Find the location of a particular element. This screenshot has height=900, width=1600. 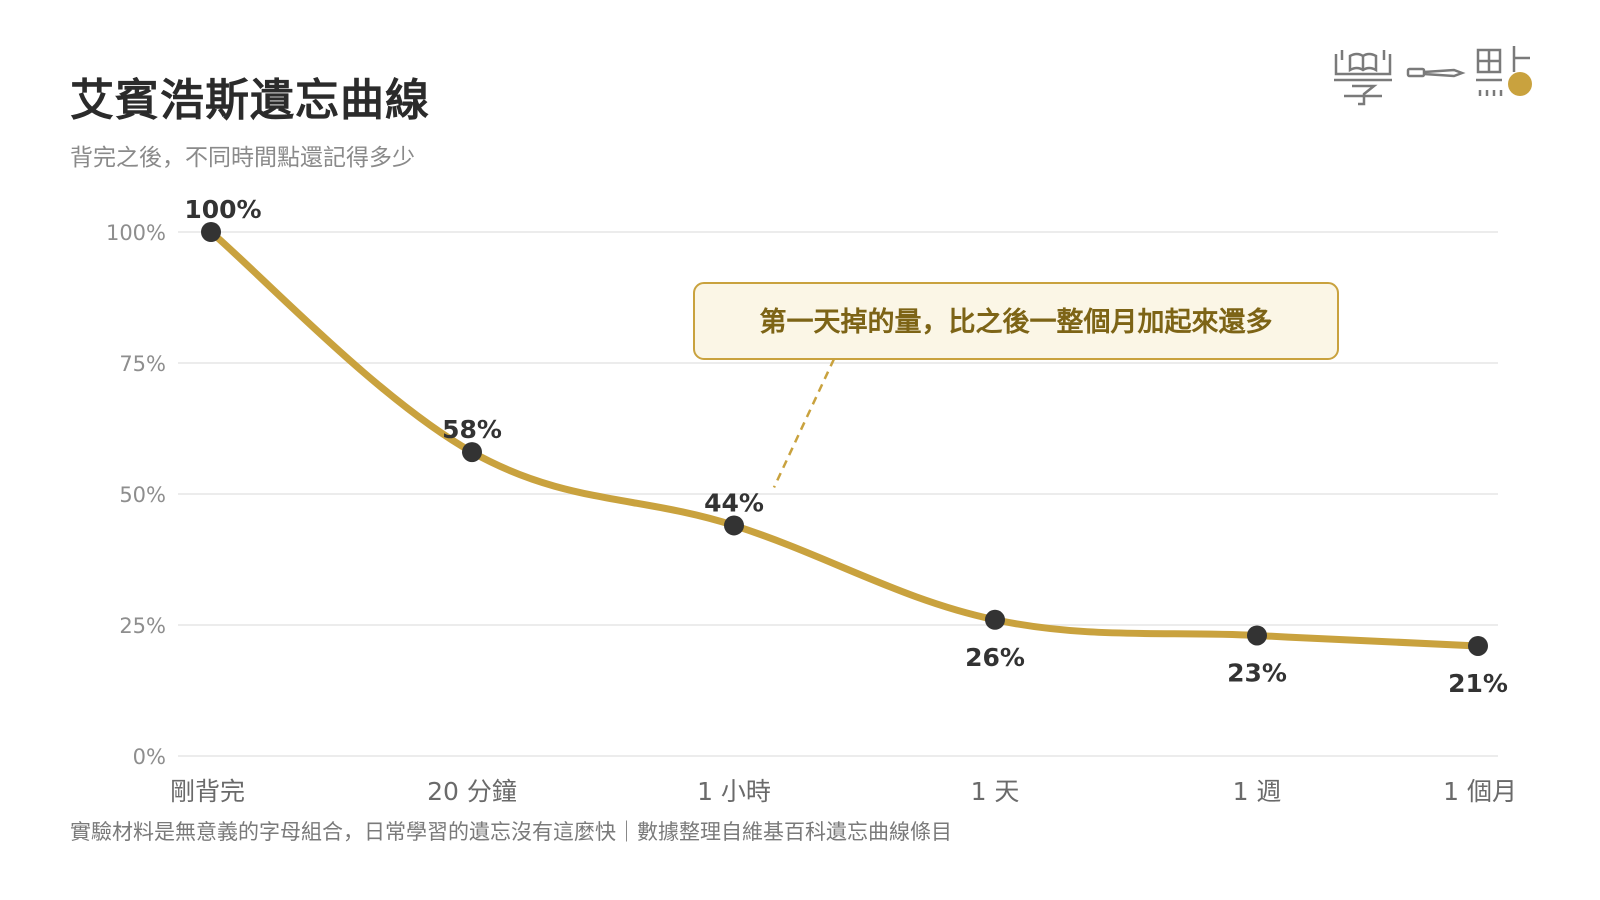

x-tick-label: 1 個月 is located at coordinates (1480, 791).